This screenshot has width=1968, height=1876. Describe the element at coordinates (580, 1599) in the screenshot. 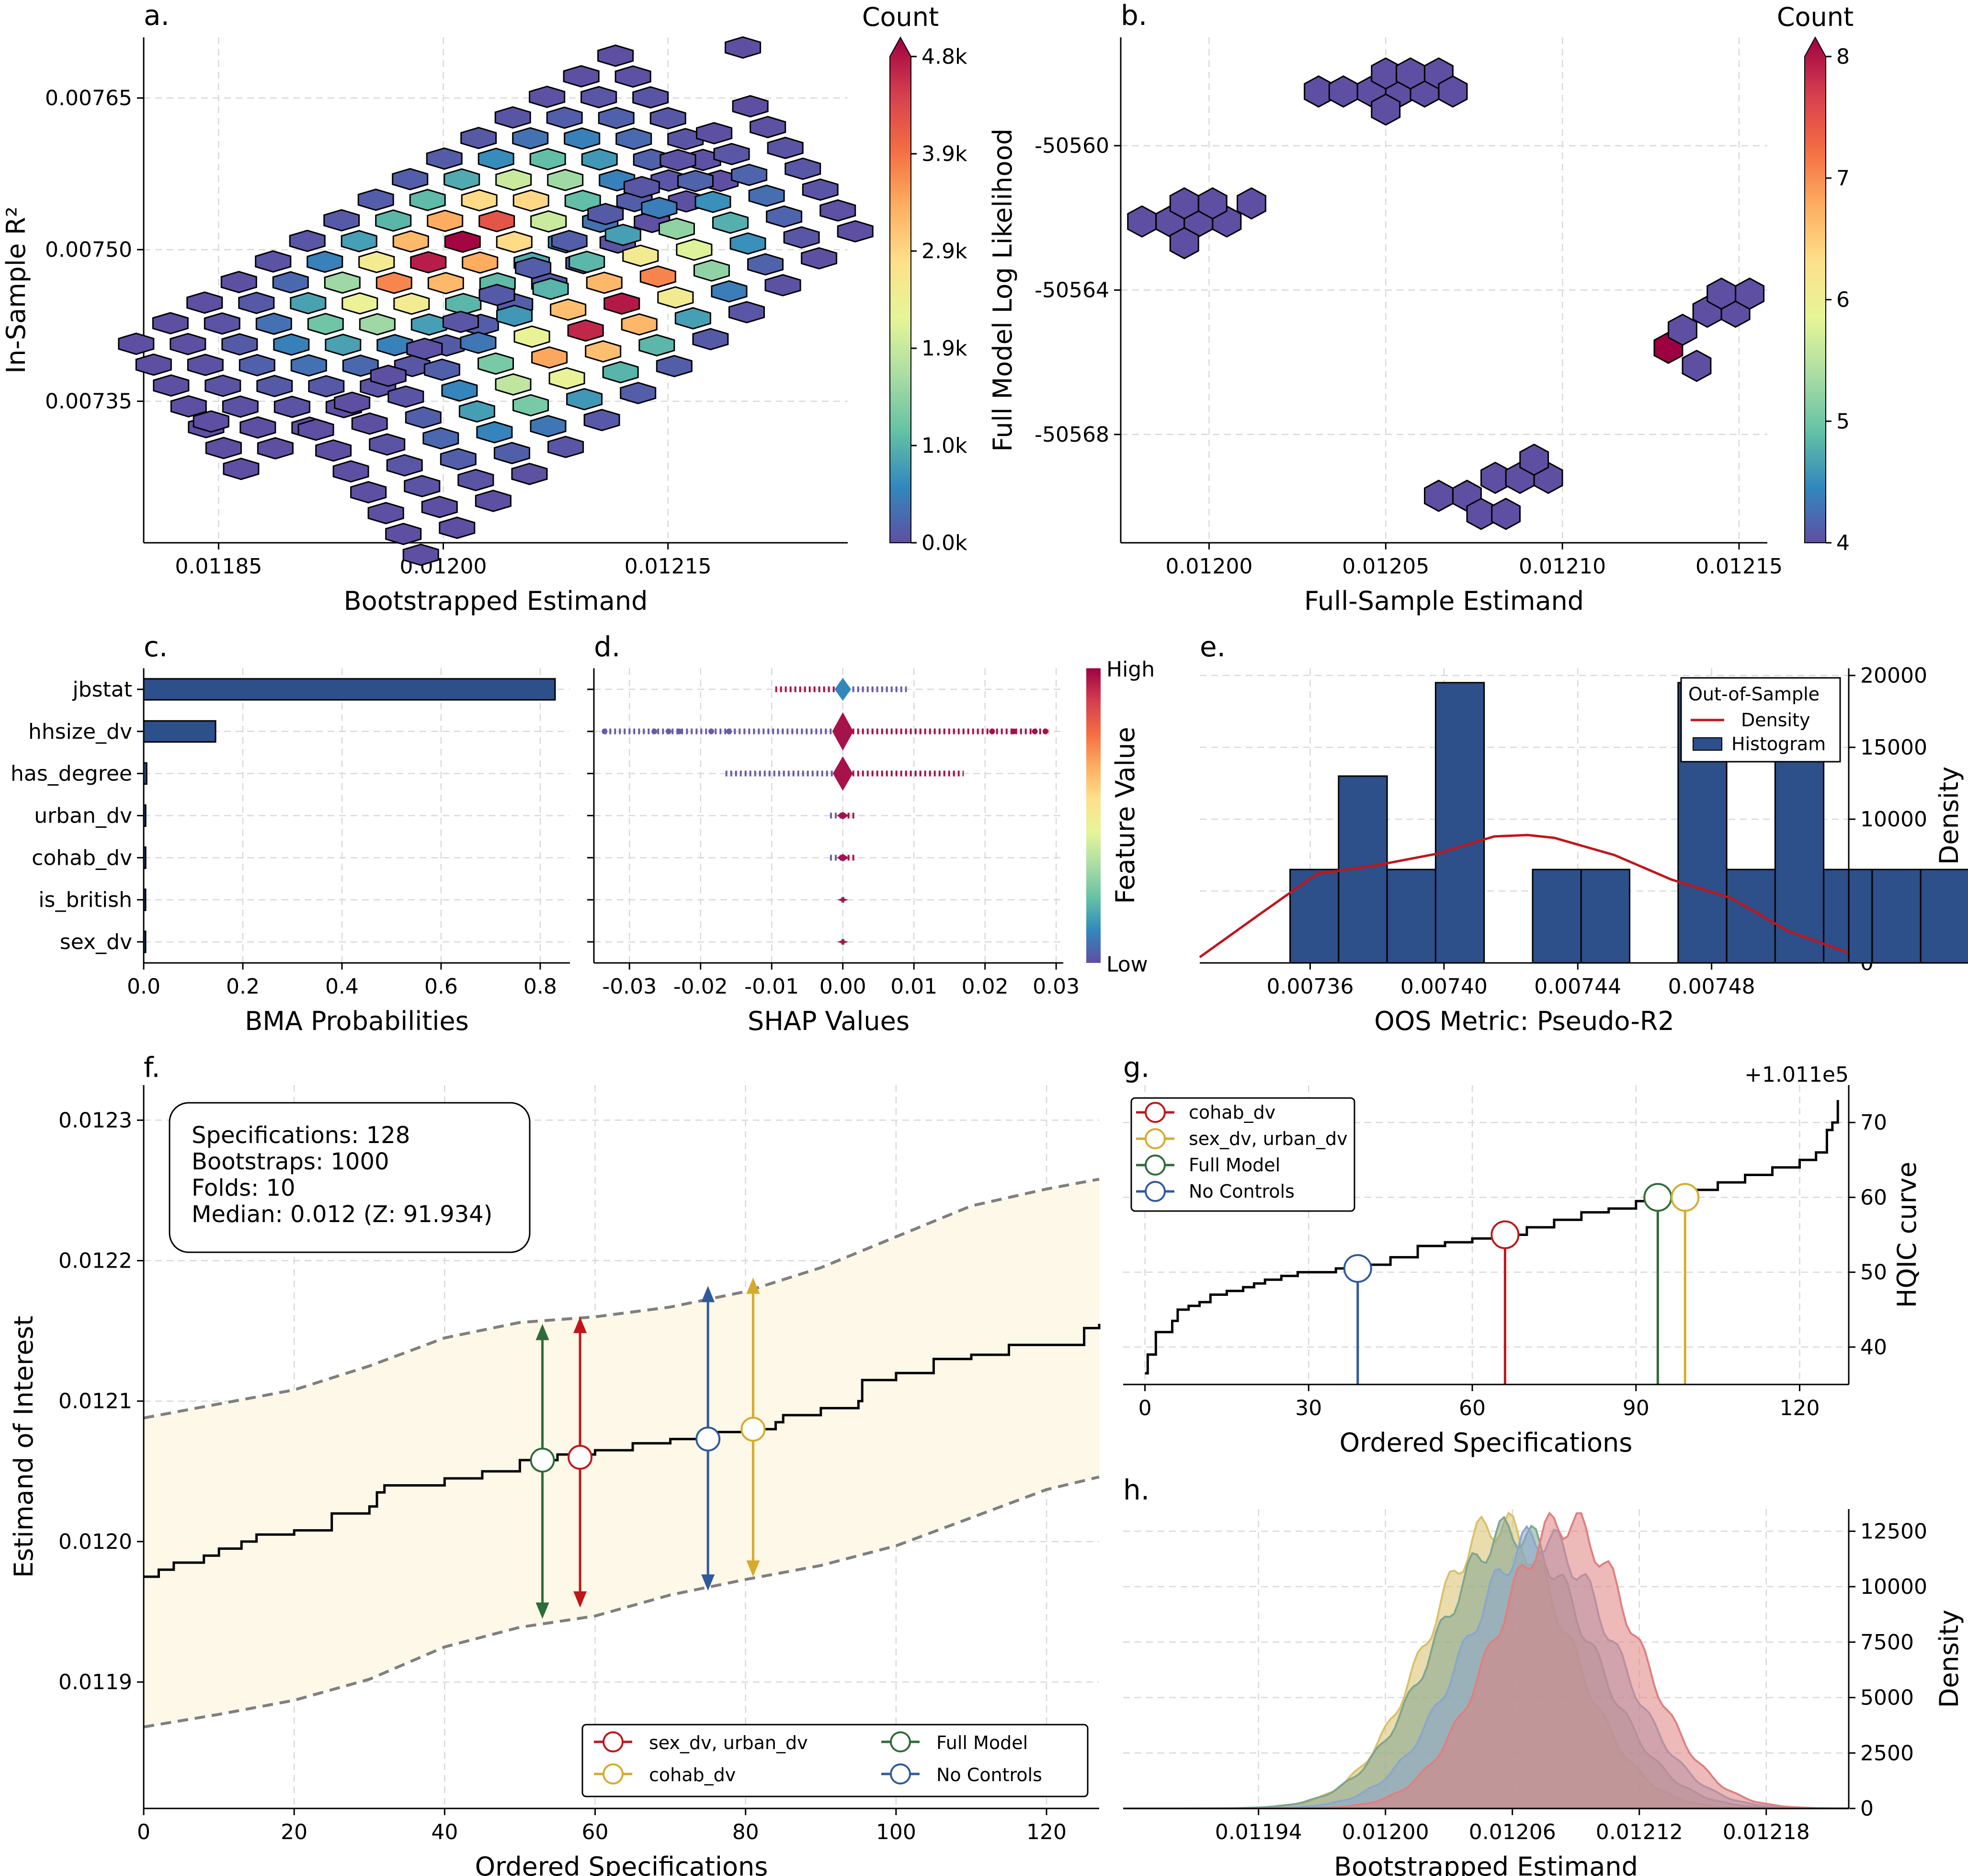

I see `arrow-down` at that location.